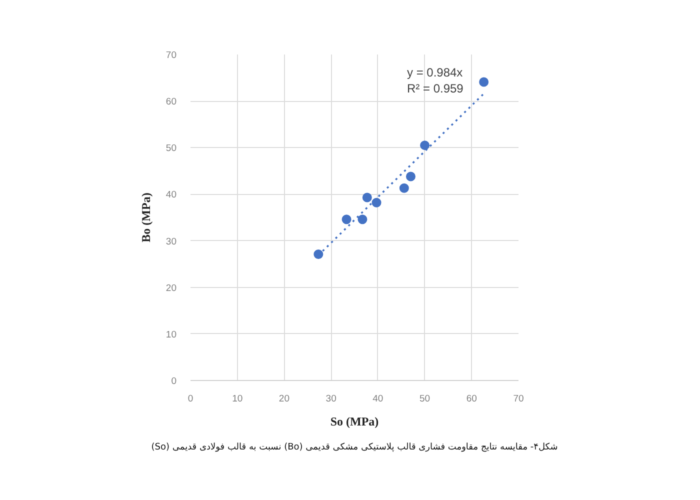  Describe the element at coordinates (434, 72) in the screenshot. I see `annotation: y = 0.984x` at that location.